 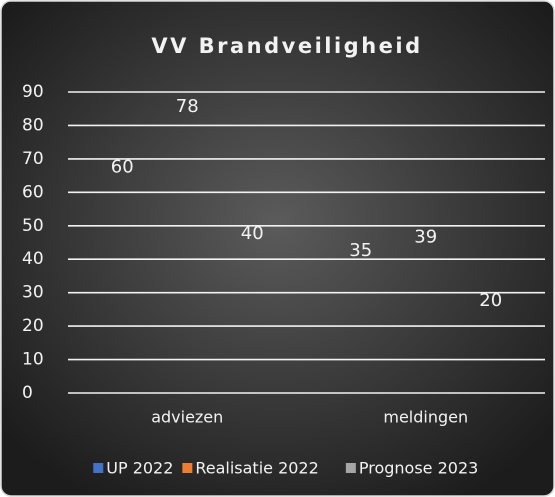 What do you see at coordinates (418, 468) in the screenshot?
I see `legend-label: Prognose 2023` at bounding box center [418, 468].